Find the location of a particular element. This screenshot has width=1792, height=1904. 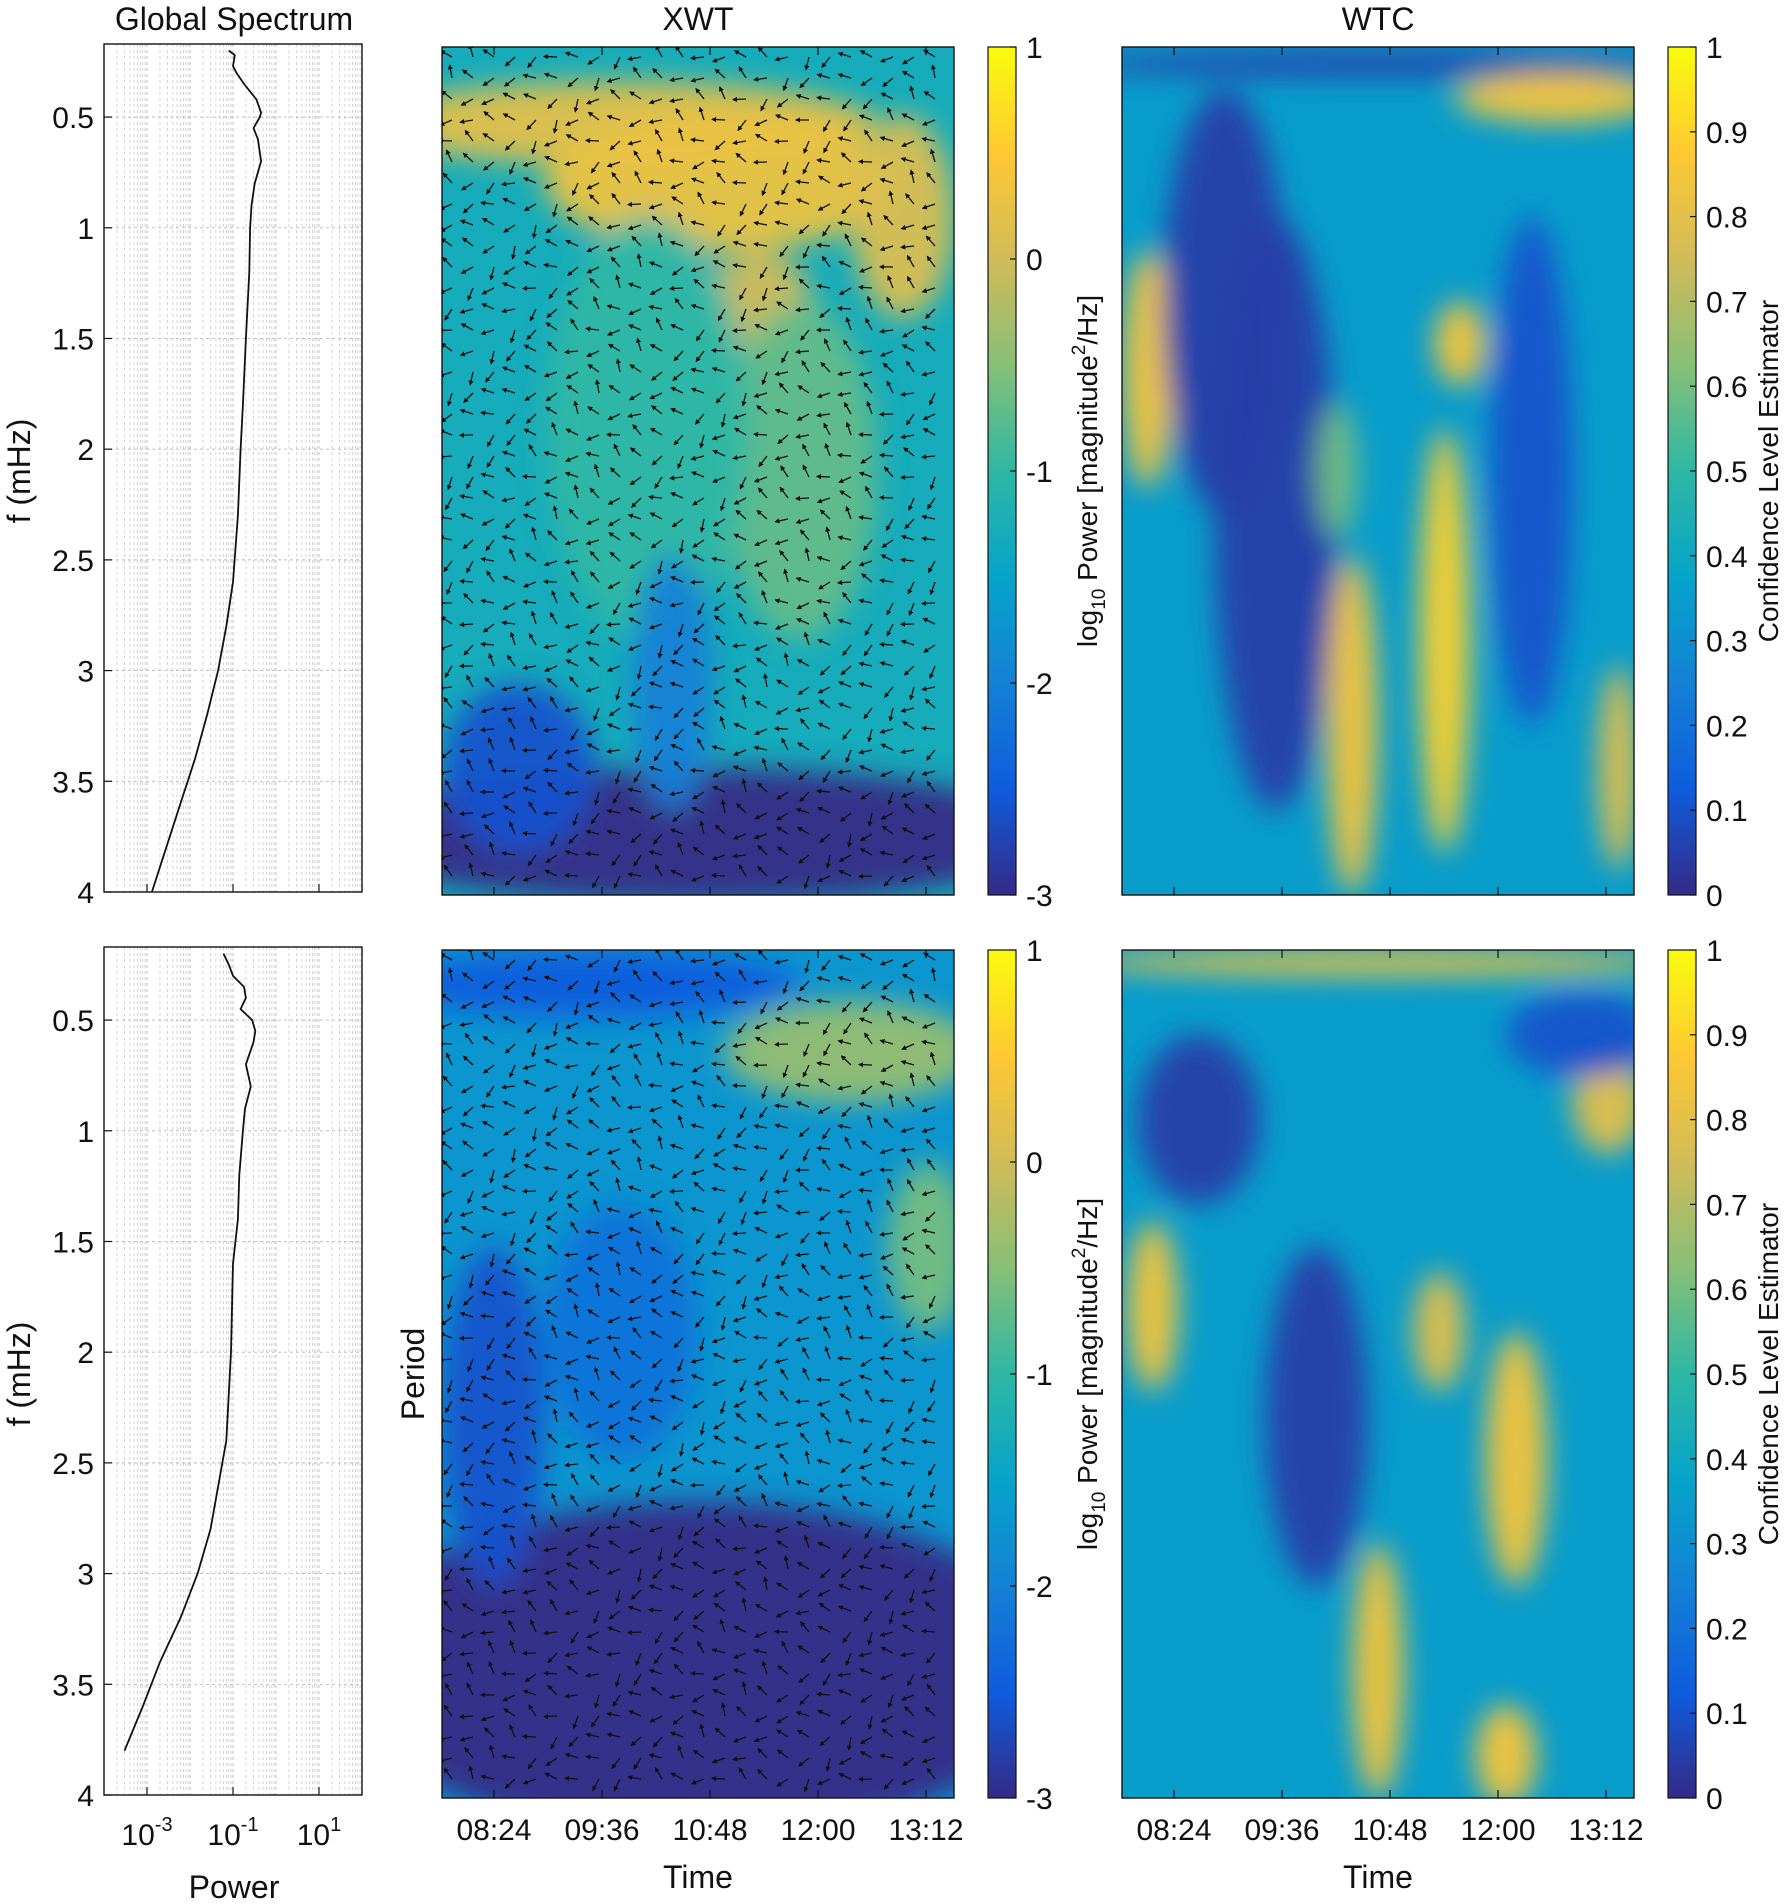

xwt-top-colorbar-tick-label: 1 is located at coordinates (1034, 48).